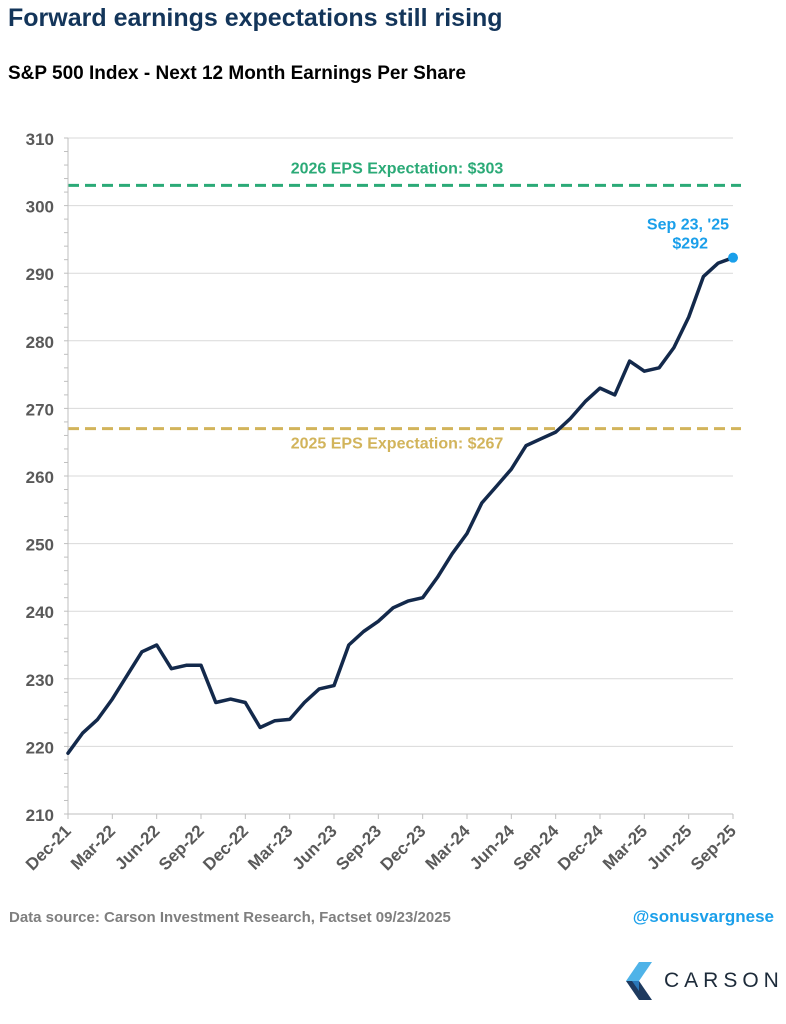 Image resolution: width=786 pixels, height=1024 pixels. Describe the element at coordinates (397, 444) in the screenshot. I see `reference-line-label: 2025 EPS Expectation: $267` at that location.